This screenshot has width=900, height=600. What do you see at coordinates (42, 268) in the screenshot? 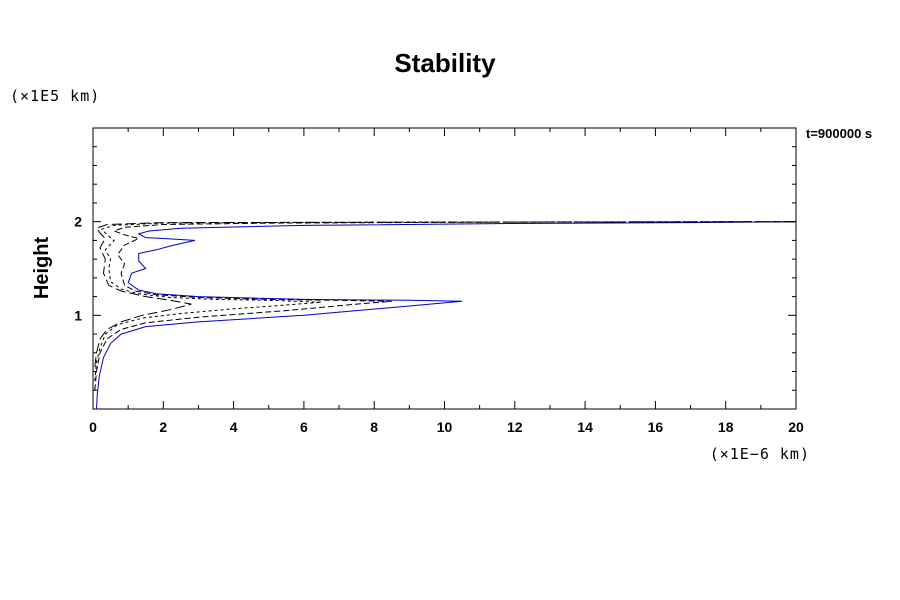
I see `y-axis-label: Height` at bounding box center [42, 268].